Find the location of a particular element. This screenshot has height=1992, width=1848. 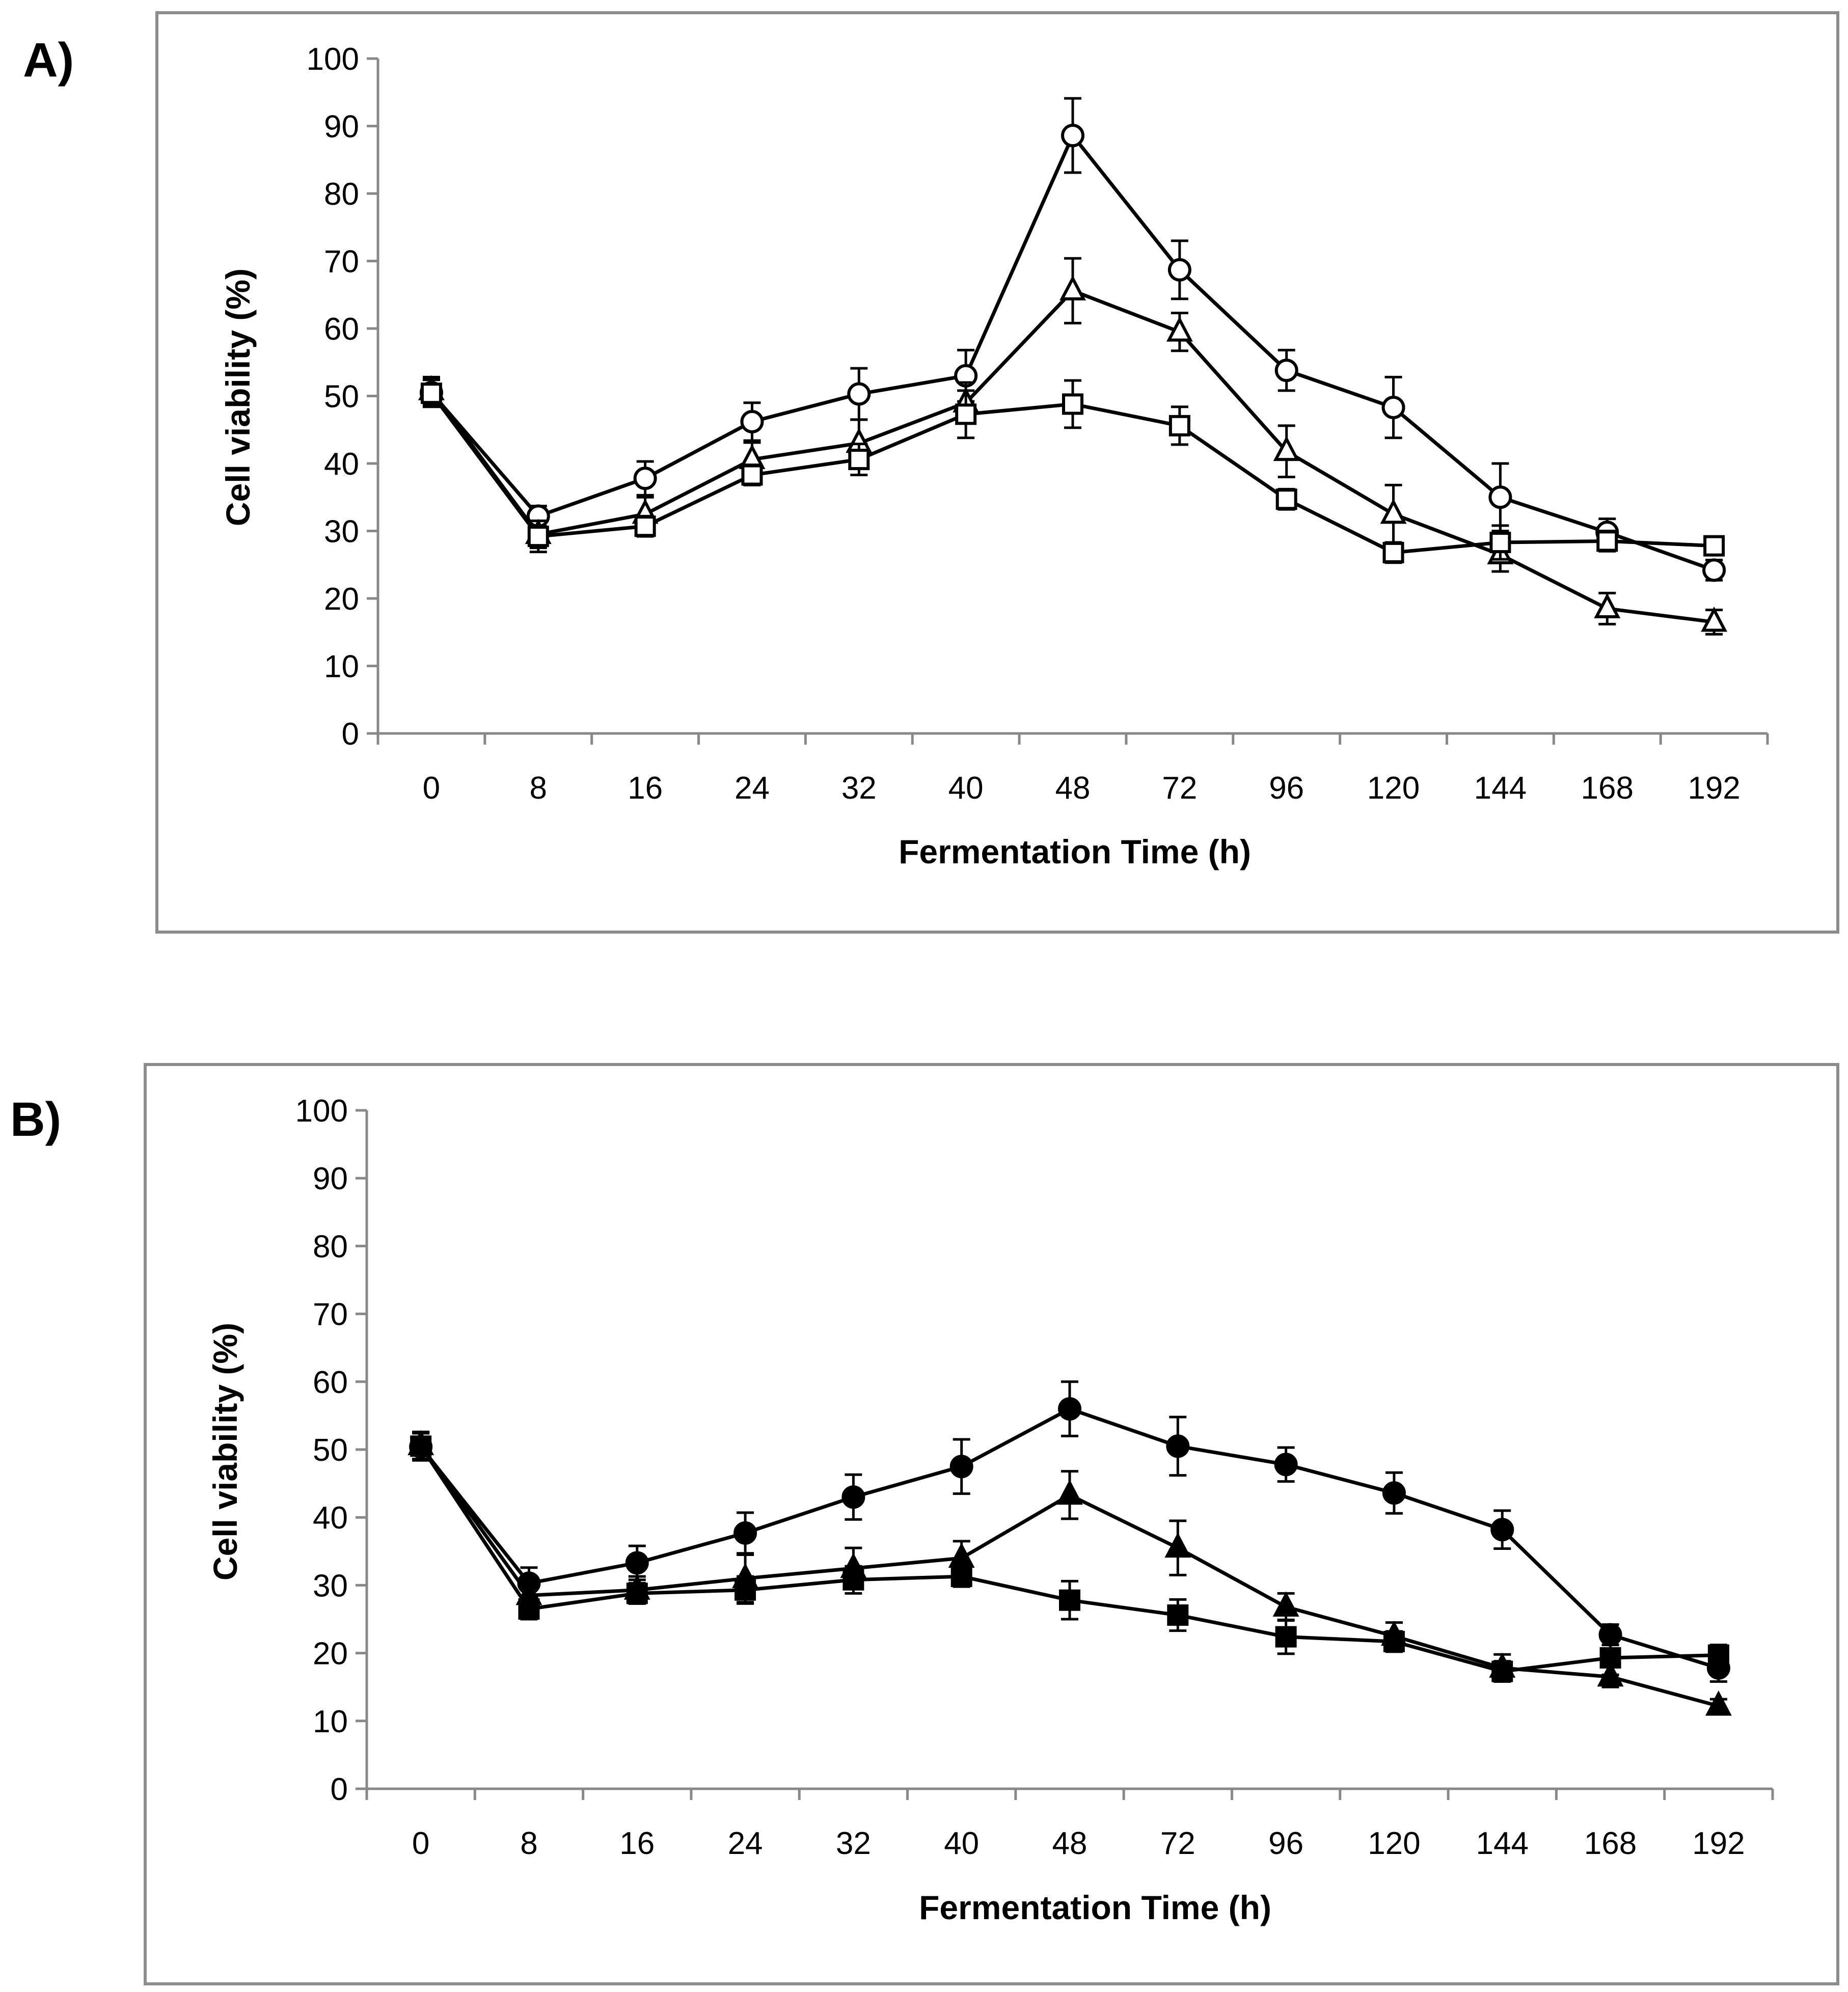

panel-b-x-tick-label: 32 is located at coordinates (854, 1843).